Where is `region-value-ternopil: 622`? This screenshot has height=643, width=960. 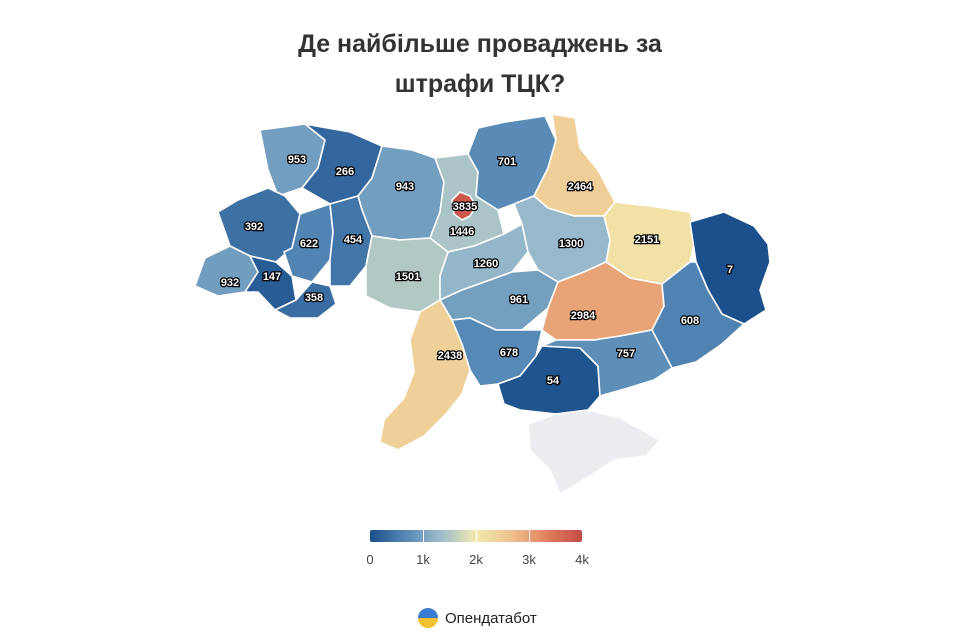
region-value-ternopil: 622 is located at coordinates (309, 244).